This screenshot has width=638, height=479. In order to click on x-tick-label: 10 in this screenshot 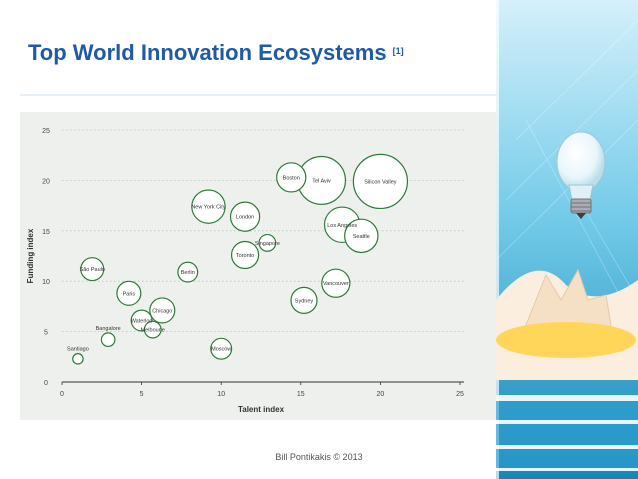, I will do `click(221, 394)`.